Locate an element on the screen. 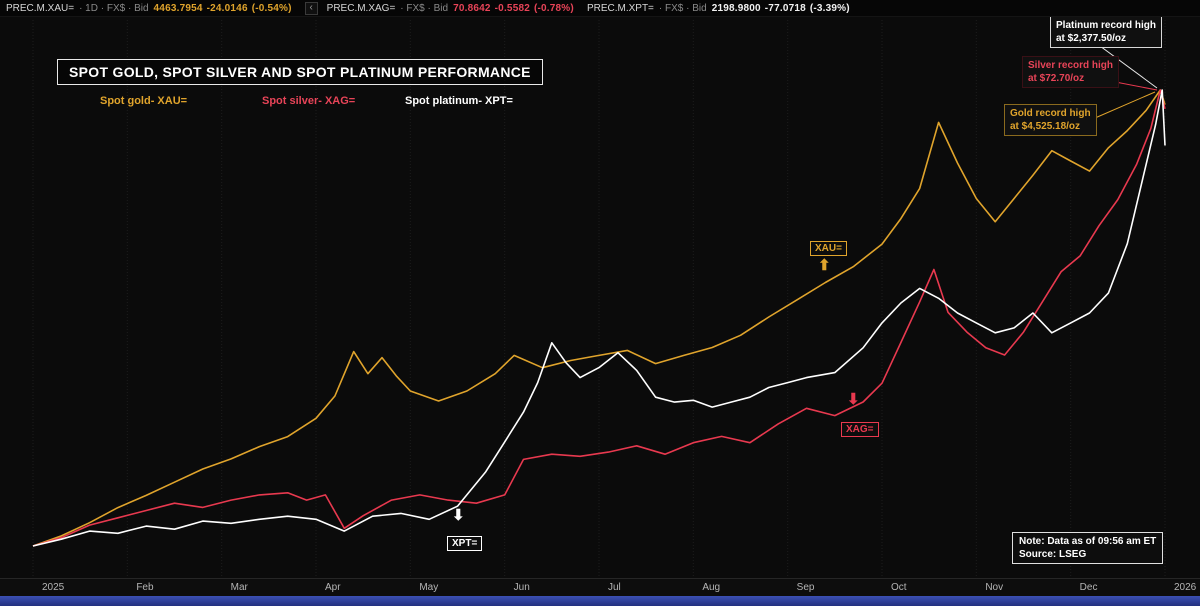 The image size is (1200, 606). x-axis-label: Jun is located at coordinates (521, 587).